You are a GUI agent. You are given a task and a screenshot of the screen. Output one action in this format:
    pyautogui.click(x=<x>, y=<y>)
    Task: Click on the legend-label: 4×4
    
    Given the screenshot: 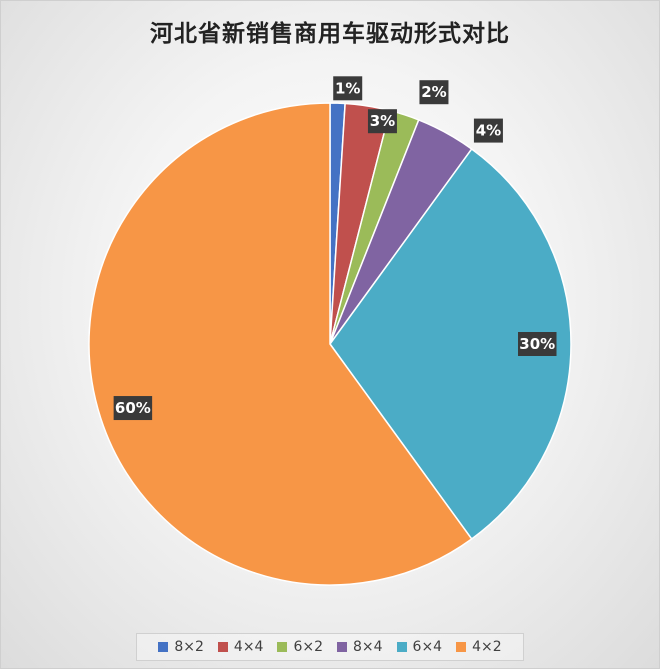 What is the action you would take?
    pyautogui.click(x=248, y=647)
    